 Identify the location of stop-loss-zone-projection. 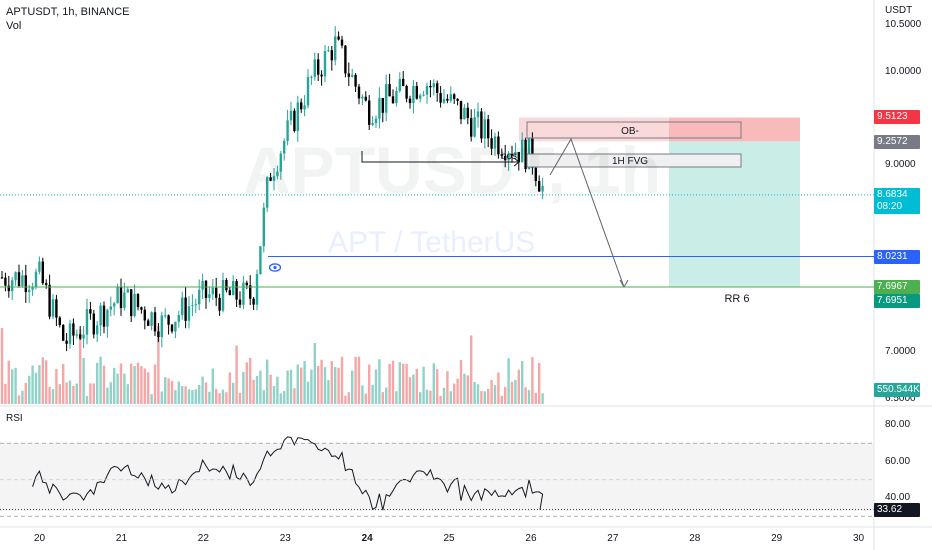
(734, 129).